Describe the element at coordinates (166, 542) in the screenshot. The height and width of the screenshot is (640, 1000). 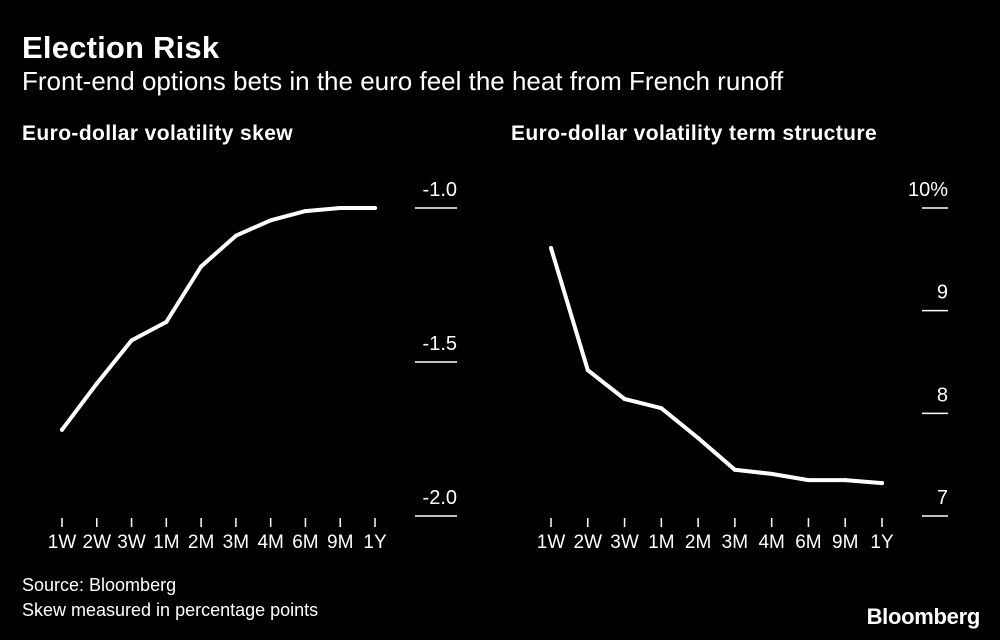
I see `skew-x-tick-label: 1M` at that location.